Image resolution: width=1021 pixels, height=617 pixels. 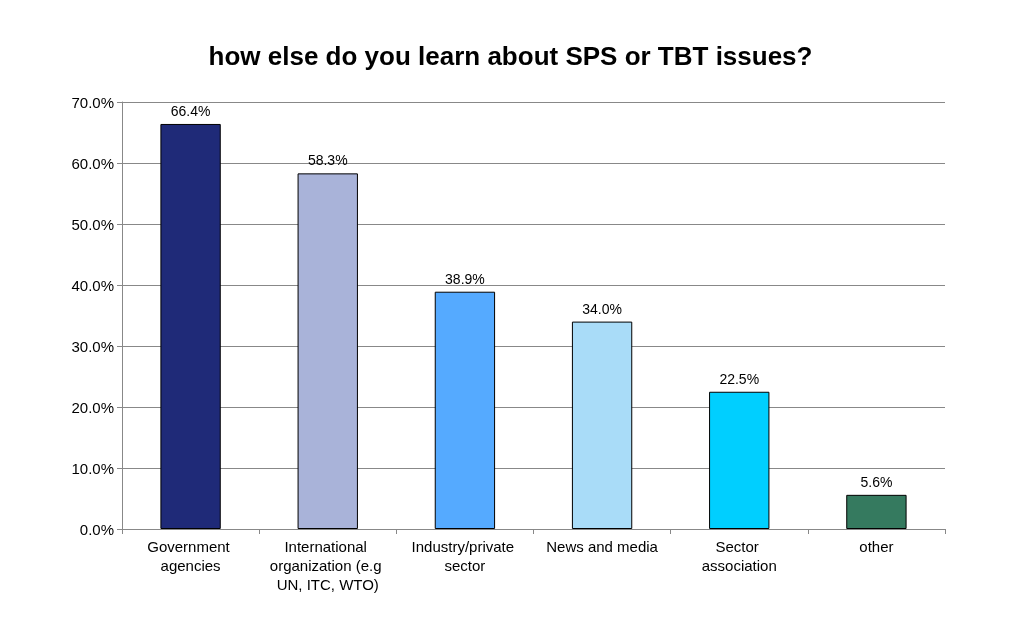 What do you see at coordinates (92, 407) in the screenshot?
I see `y-tick-label: 20.0%` at bounding box center [92, 407].